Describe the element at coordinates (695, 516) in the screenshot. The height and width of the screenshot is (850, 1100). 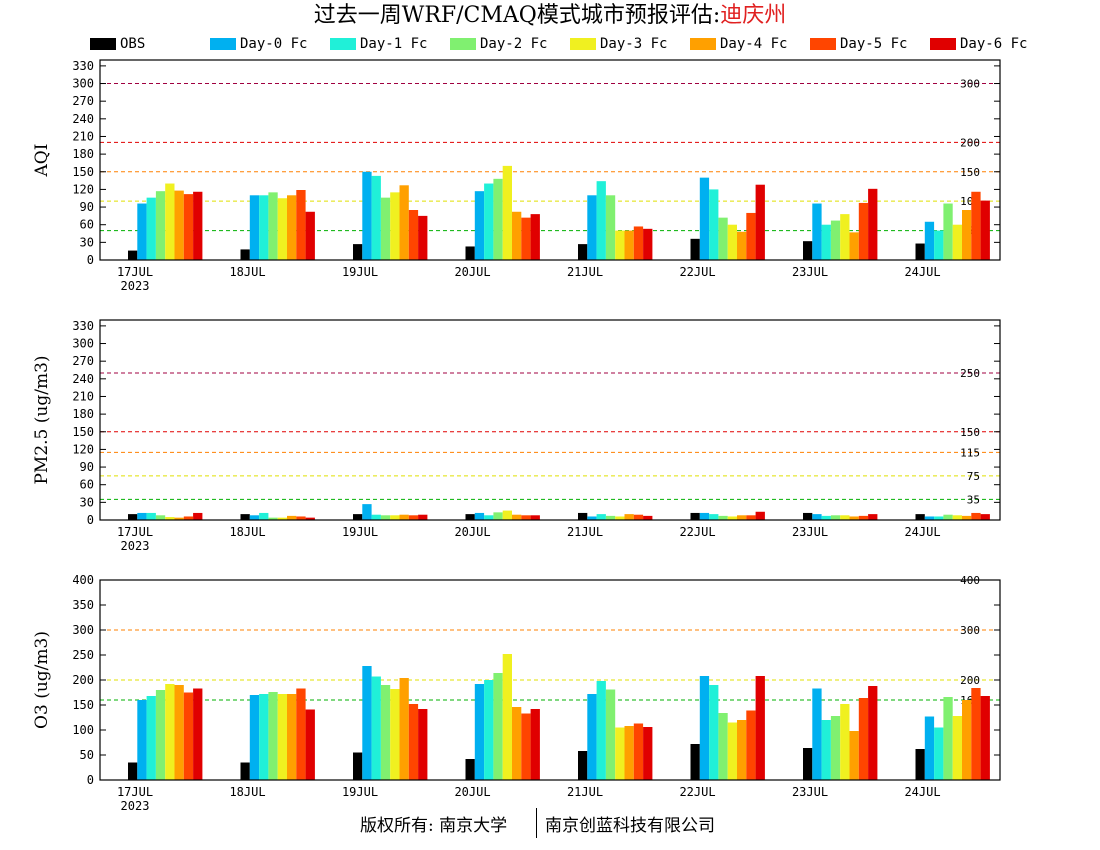
I see `panel2-bar-s0-c5` at that location.